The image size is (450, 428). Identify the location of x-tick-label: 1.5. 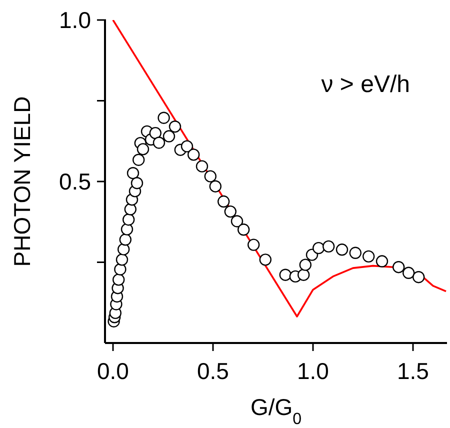
(413, 371).